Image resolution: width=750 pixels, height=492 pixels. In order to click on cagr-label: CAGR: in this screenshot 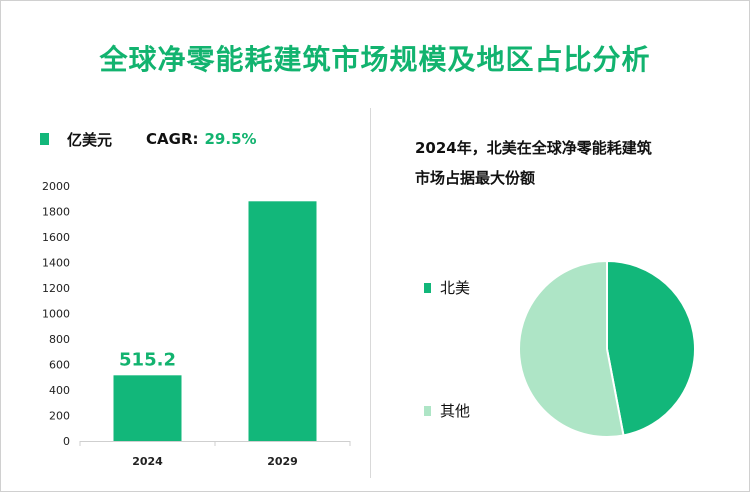, I will do `click(172, 139)`.